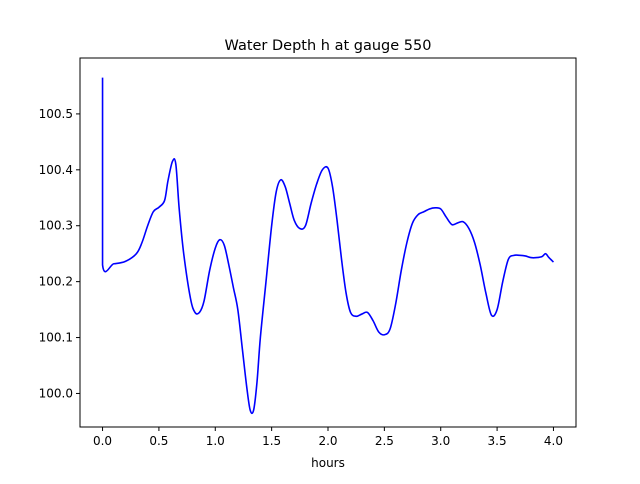 The height and width of the screenshot is (484, 640). Describe the element at coordinates (56, 114) in the screenshot. I see `y-tick-label: 100.5` at that location.